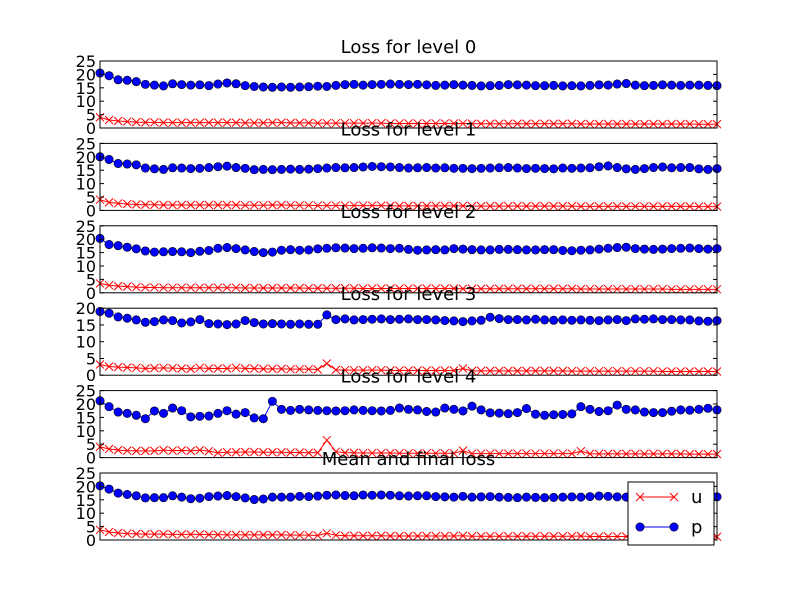  I want to click on legend-marker-p-point, so click(674, 527).